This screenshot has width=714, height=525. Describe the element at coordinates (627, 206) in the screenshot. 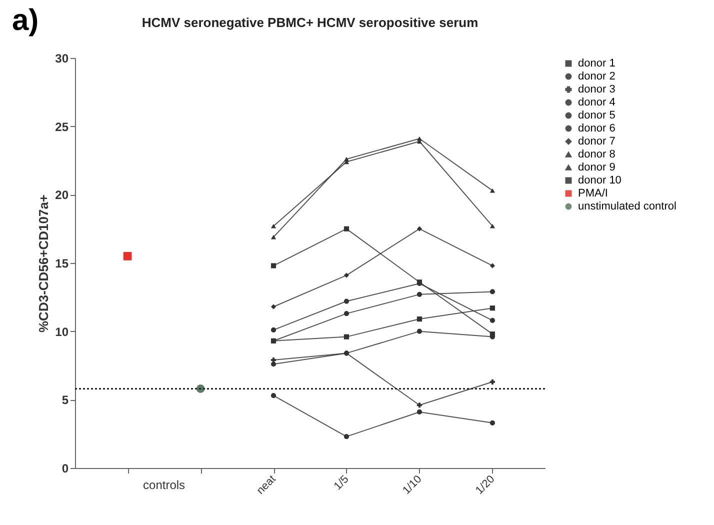

I see `legend-label: unstimulated control` at that location.